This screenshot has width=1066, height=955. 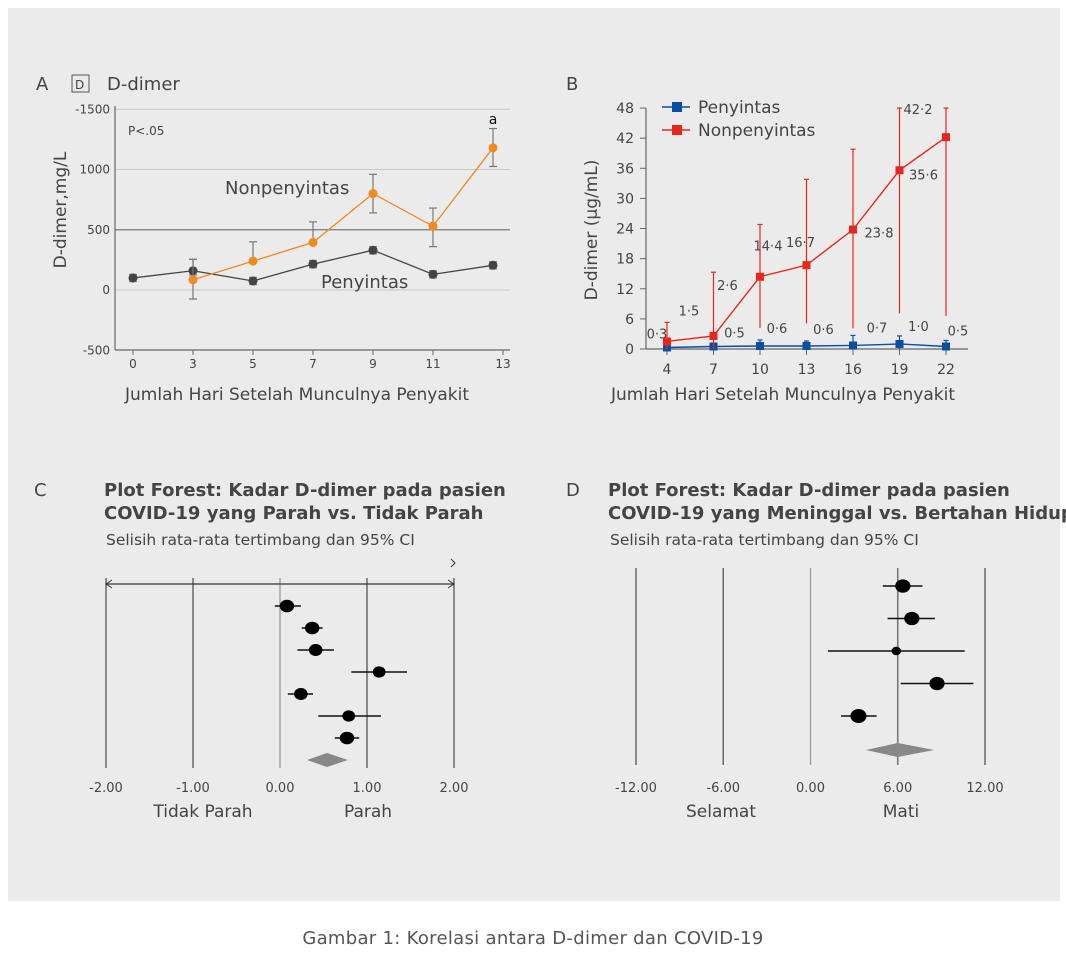 I want to click on x-tick-label: 0, so click(x=133, y=364).